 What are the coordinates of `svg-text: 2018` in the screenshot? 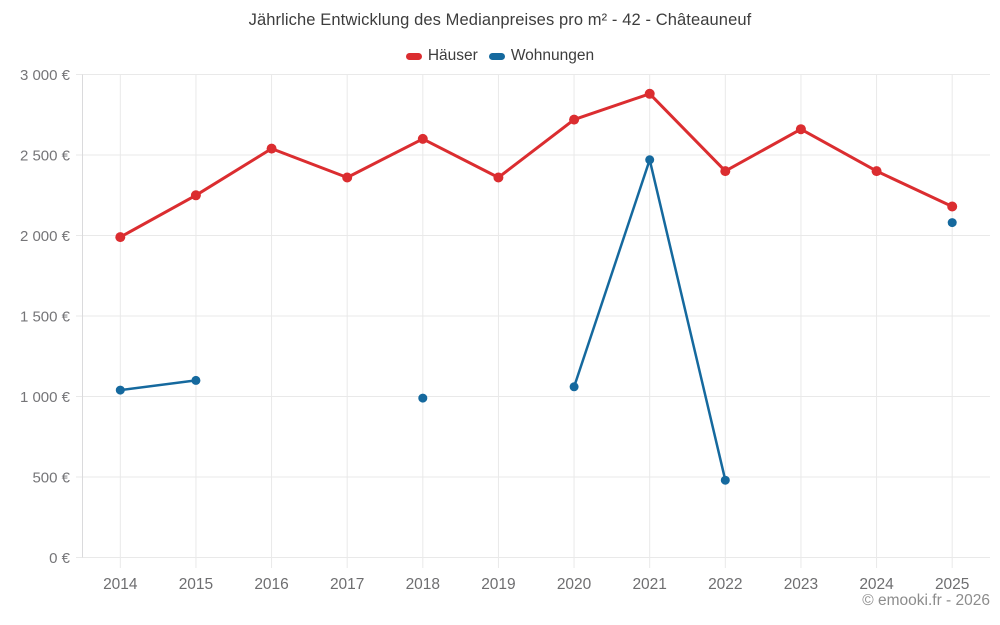 It's located at (423, 584).